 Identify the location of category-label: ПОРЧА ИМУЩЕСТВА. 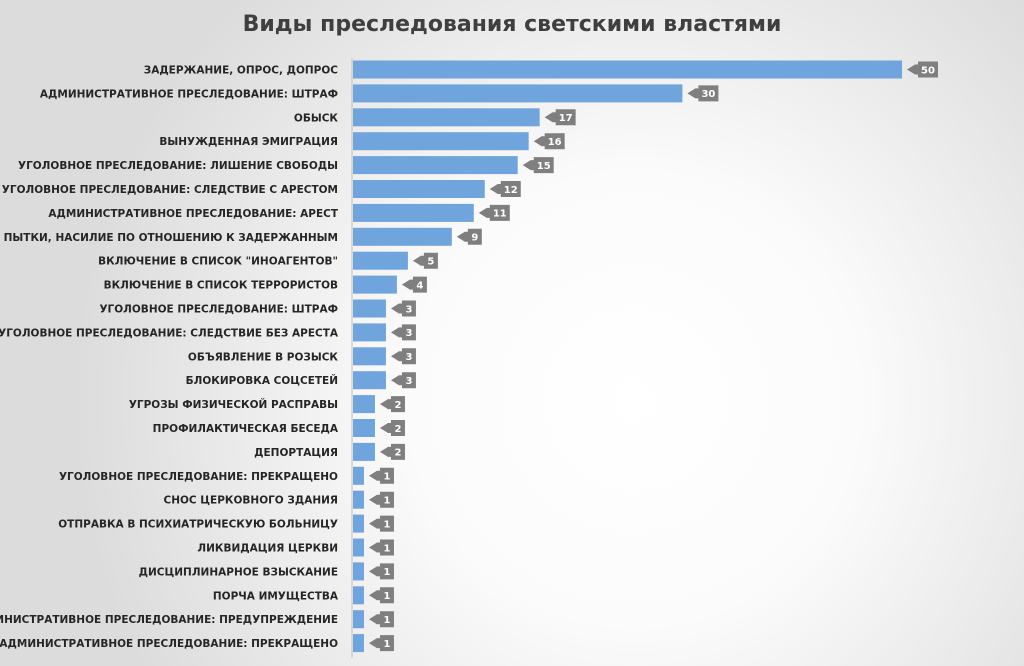
(276, 596).